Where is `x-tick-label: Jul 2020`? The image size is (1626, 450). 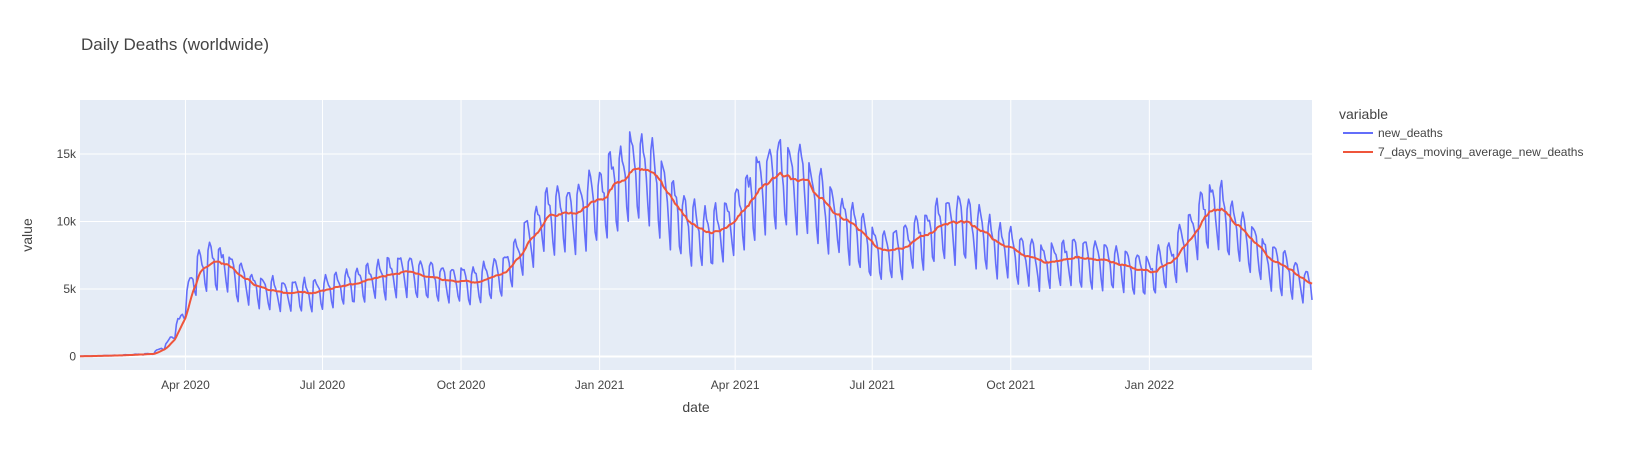
x-tick-label: Jul 2020 is located at coordinates (323, 385).